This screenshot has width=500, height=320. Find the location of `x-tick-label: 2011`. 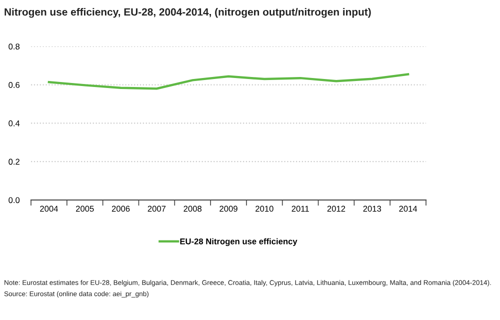

x-tick-label: 2011 is located at coordinates (300, 209).